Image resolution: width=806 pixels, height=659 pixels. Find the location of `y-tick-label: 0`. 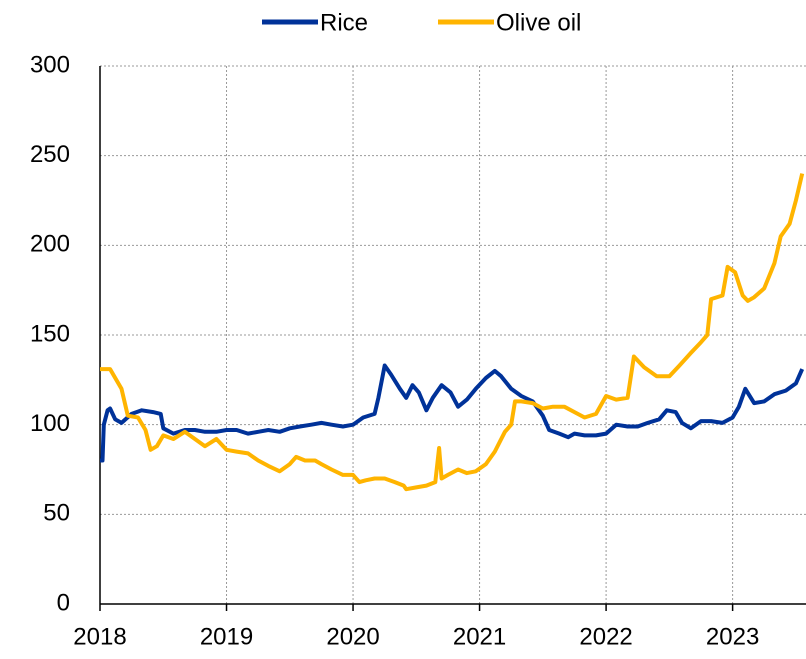

y-tick-label: 0 is located at coordinates (63, 602).